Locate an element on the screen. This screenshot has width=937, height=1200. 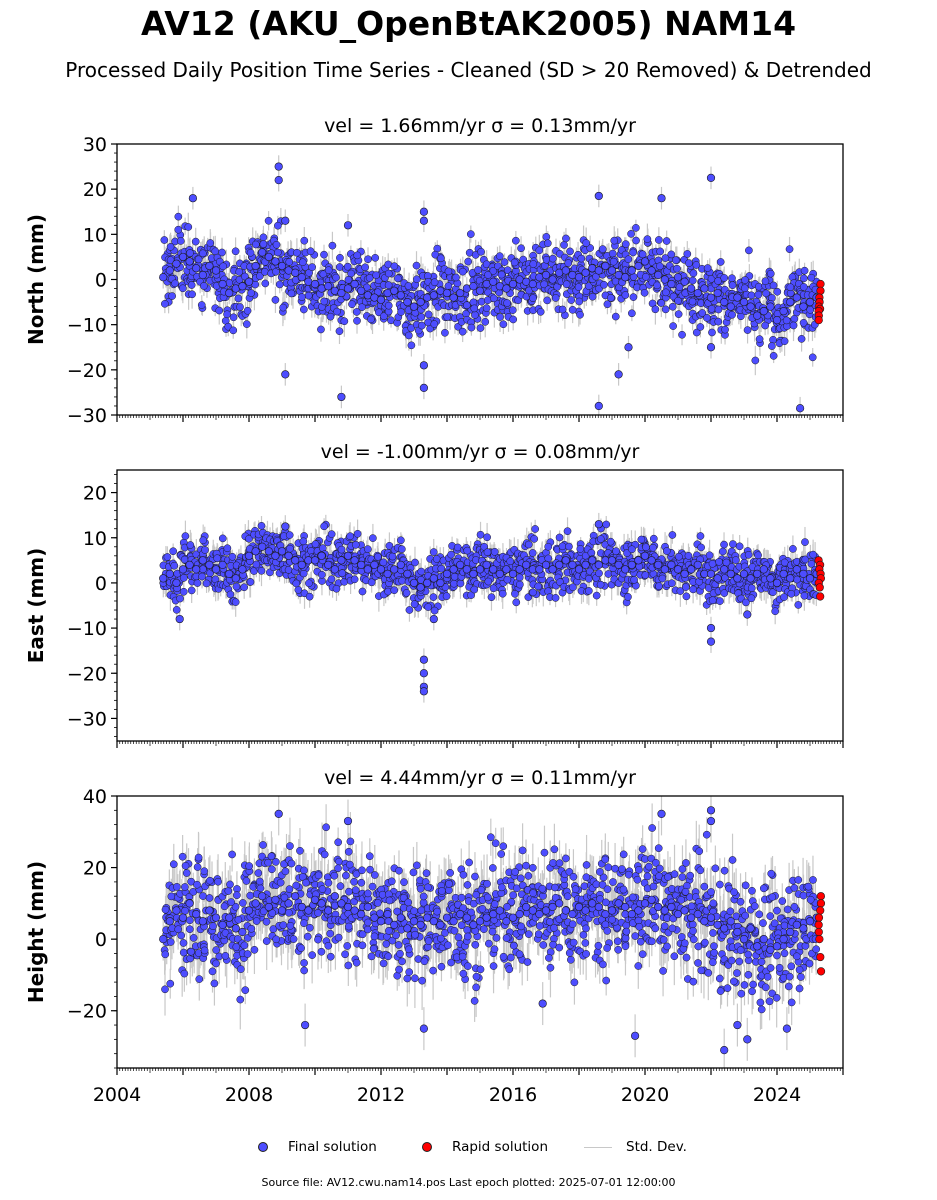
ytick-label: −30 is located at coordinates (87, 416).